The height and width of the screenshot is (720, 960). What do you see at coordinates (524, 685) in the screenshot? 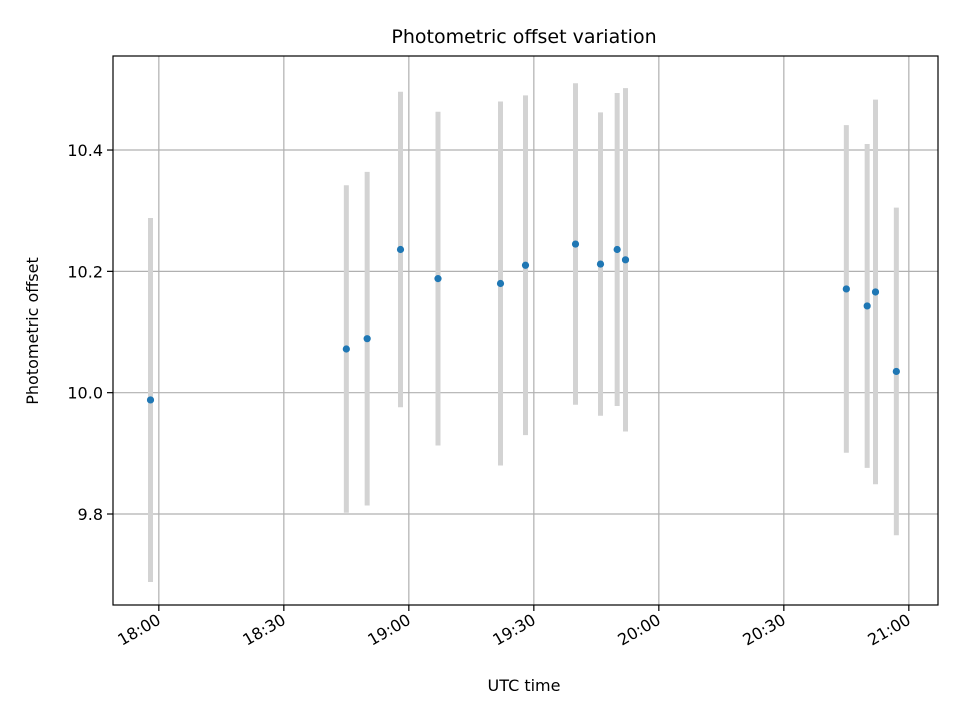
I see `x-axis-label: UTC time` at bounding box center [524, 685].